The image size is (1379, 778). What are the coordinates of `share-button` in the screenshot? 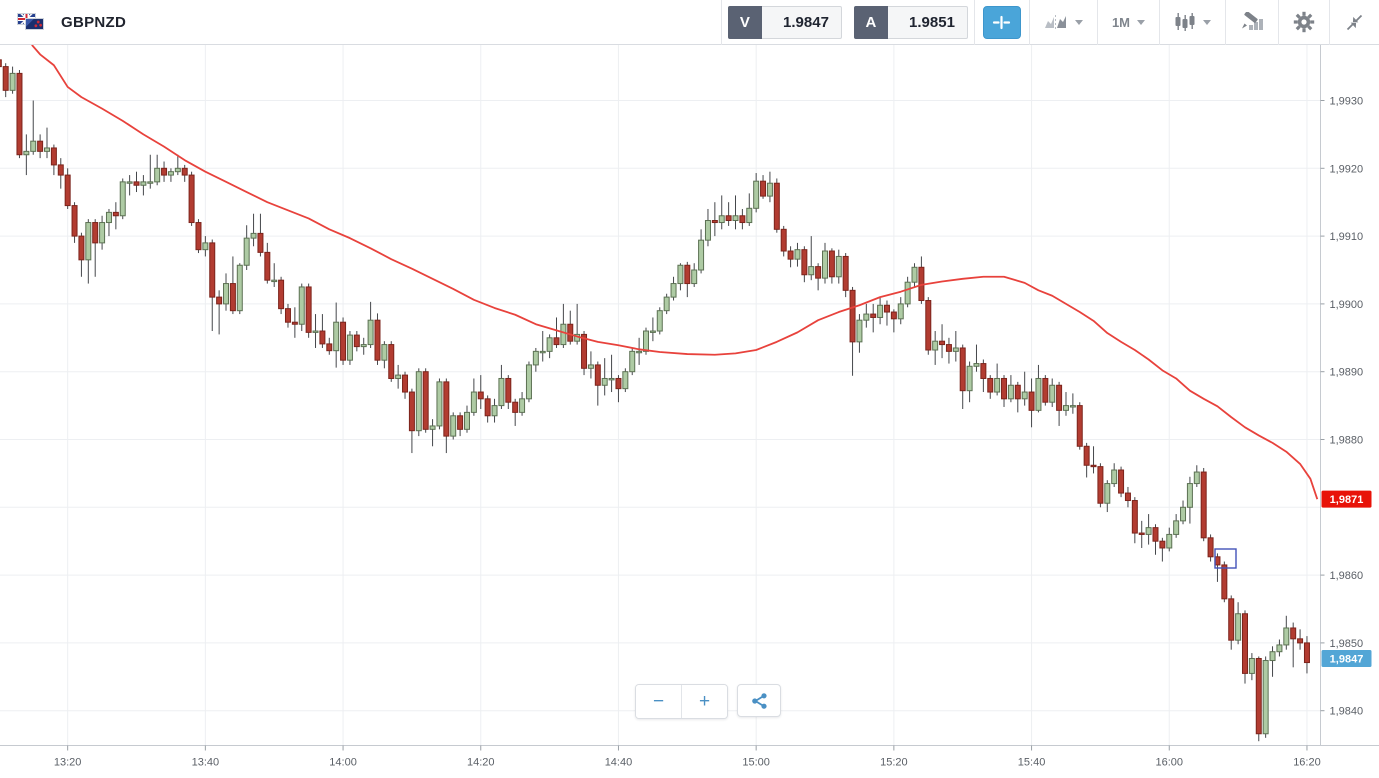 It's located at (759, 700).